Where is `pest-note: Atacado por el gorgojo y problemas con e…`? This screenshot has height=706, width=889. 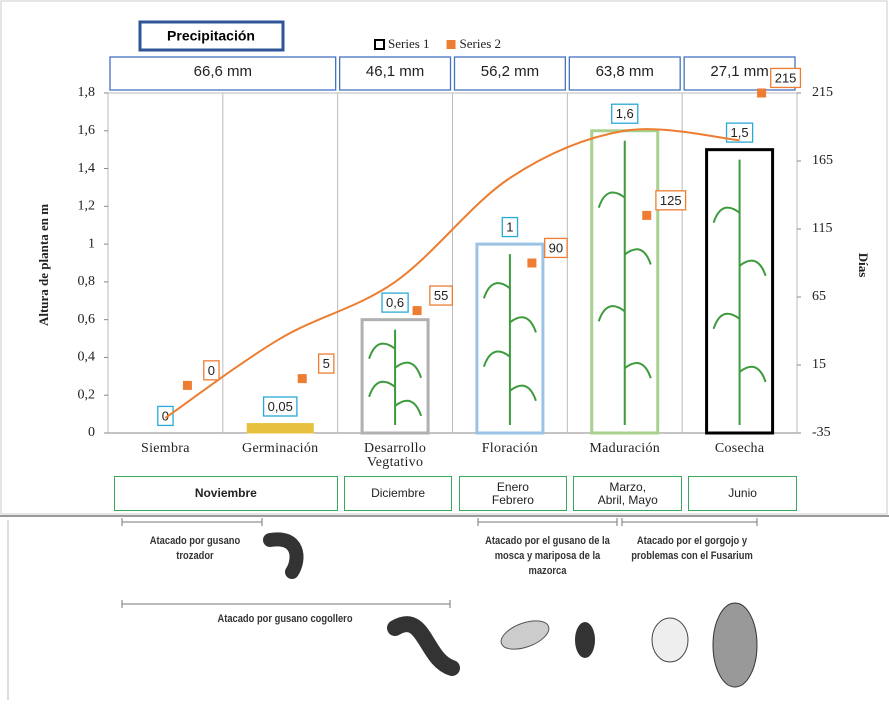 pest-note: Atacado por el gorgojo y problemas con e… is located at coordinates (692, 548).